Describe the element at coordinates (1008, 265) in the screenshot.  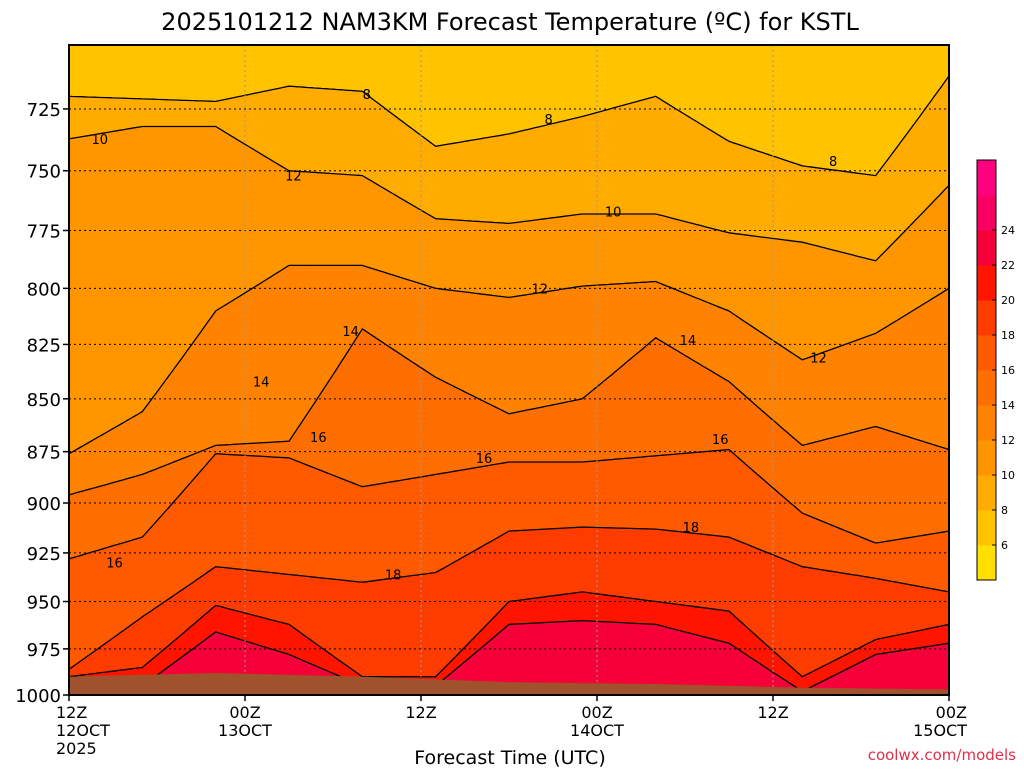
I see `colorbar-label: 22` at that location.